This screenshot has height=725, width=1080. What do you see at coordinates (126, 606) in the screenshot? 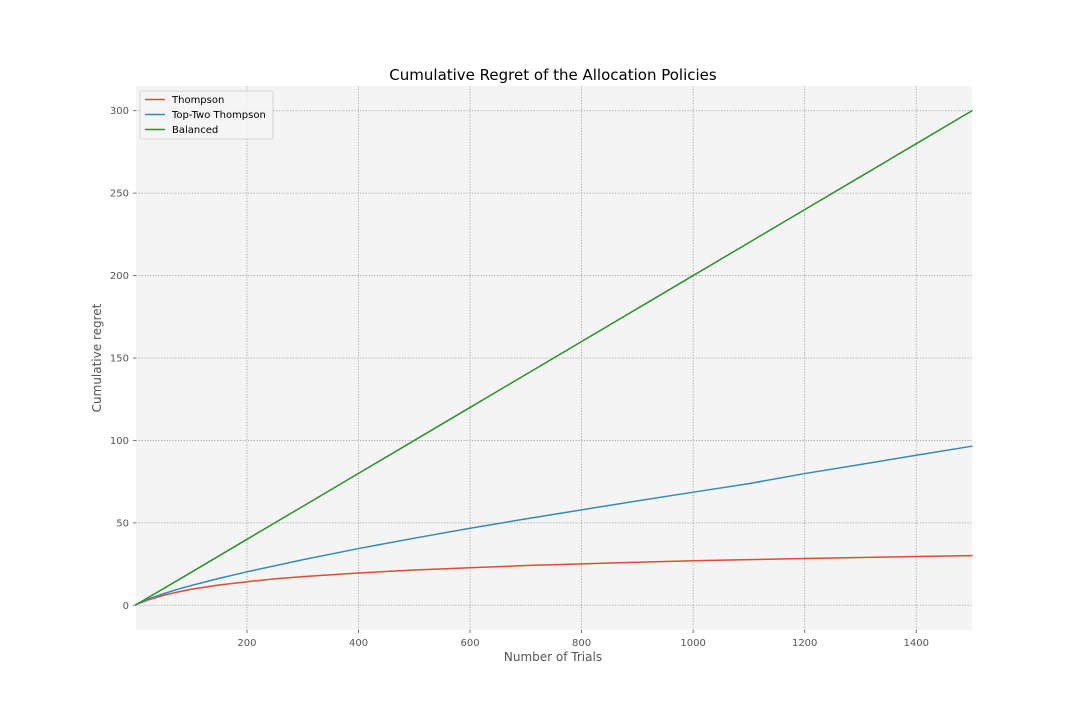
I see `y-tick-label: 0` at bounding box center [126, 606].